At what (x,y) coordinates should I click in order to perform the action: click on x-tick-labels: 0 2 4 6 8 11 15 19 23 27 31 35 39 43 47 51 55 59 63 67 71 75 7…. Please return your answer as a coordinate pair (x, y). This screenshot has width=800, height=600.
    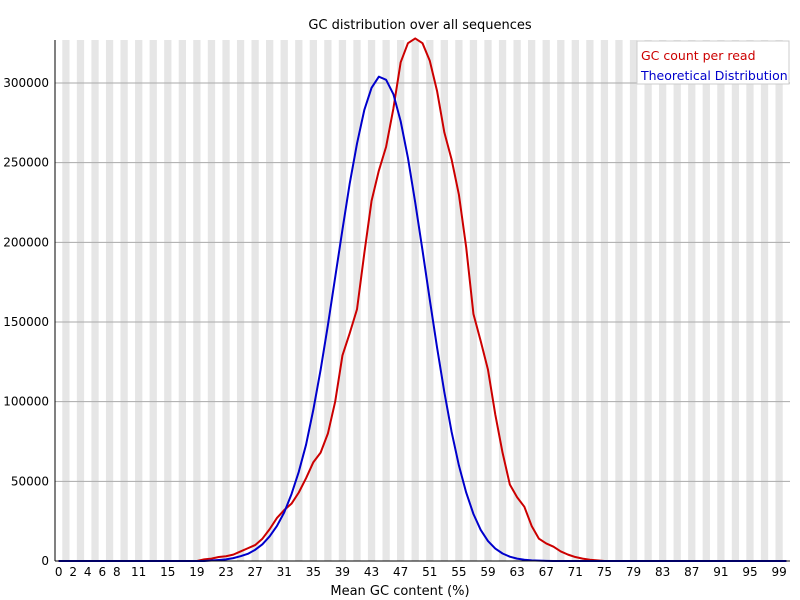
    Looking at the image, I should click on (421, 572).